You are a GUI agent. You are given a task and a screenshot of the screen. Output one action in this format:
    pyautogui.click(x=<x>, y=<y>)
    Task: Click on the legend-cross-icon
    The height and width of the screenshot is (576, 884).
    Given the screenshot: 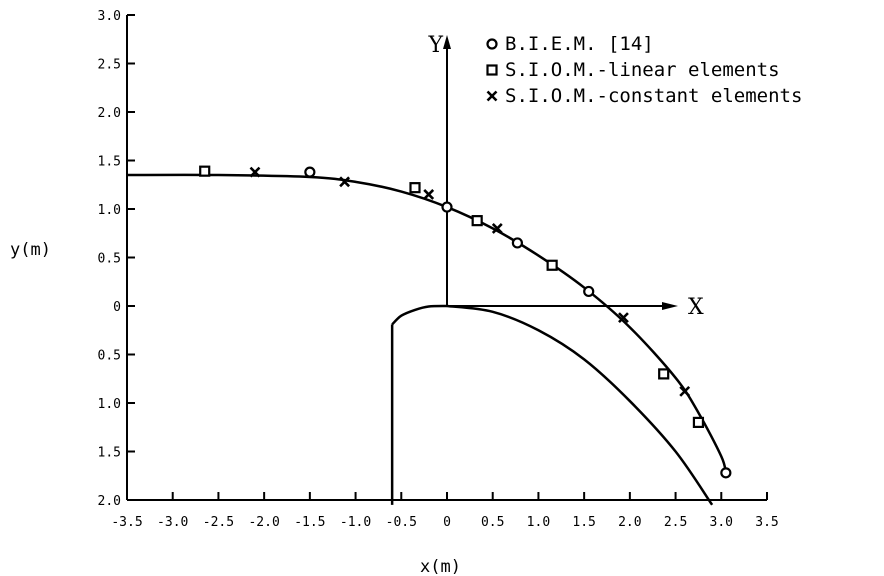 What is the action you would take?
    pyautogui.click(x=492, y=96)
    